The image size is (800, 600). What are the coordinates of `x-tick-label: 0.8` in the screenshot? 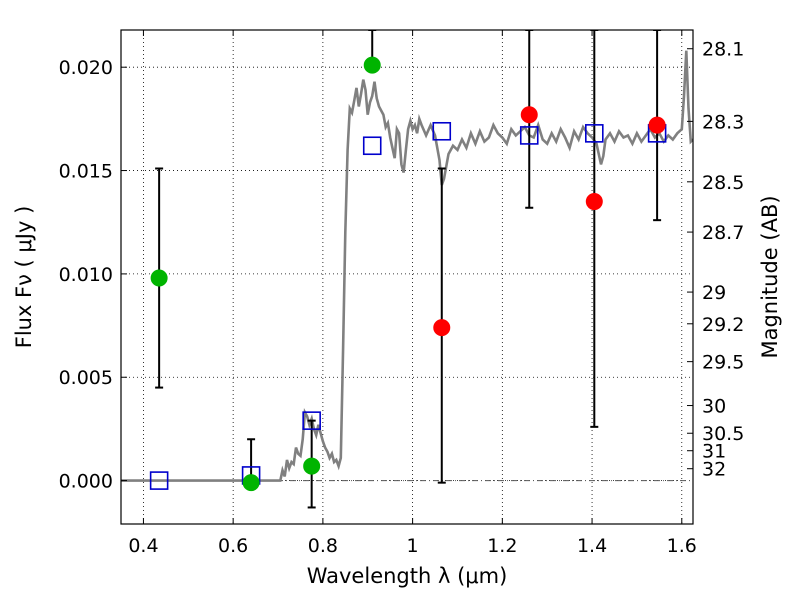 It's located at (323, 546).